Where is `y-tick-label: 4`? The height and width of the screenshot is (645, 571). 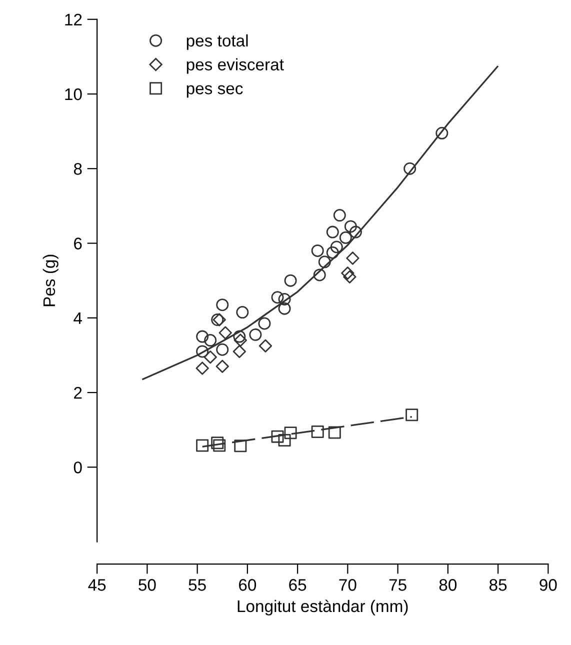
y-tick-label: 4 is located at coordinates (78, 318).